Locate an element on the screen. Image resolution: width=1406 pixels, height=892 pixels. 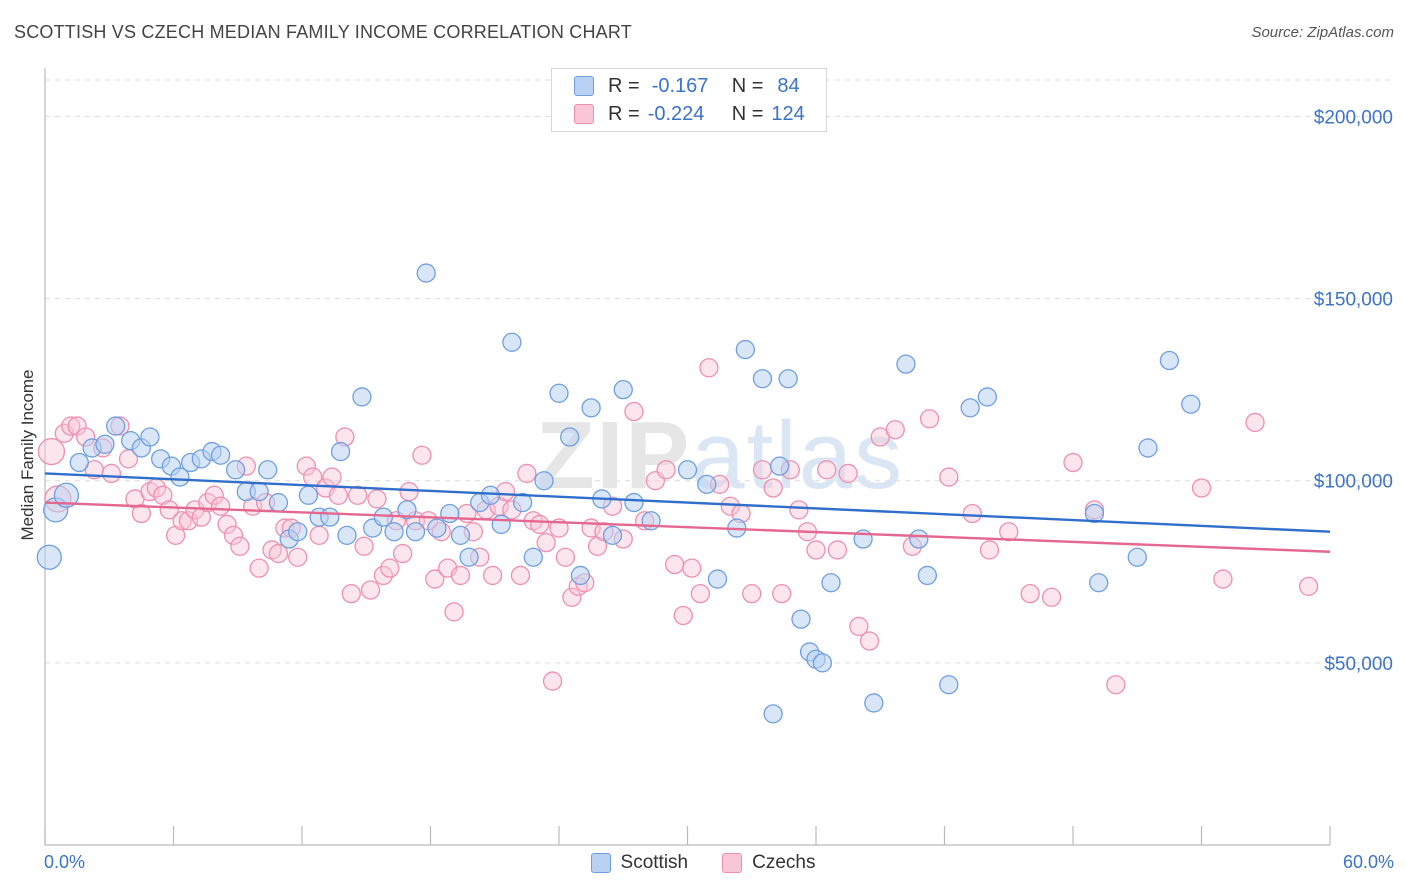
y-tick-label: $150,000 is located at coordinates (1353, 300).